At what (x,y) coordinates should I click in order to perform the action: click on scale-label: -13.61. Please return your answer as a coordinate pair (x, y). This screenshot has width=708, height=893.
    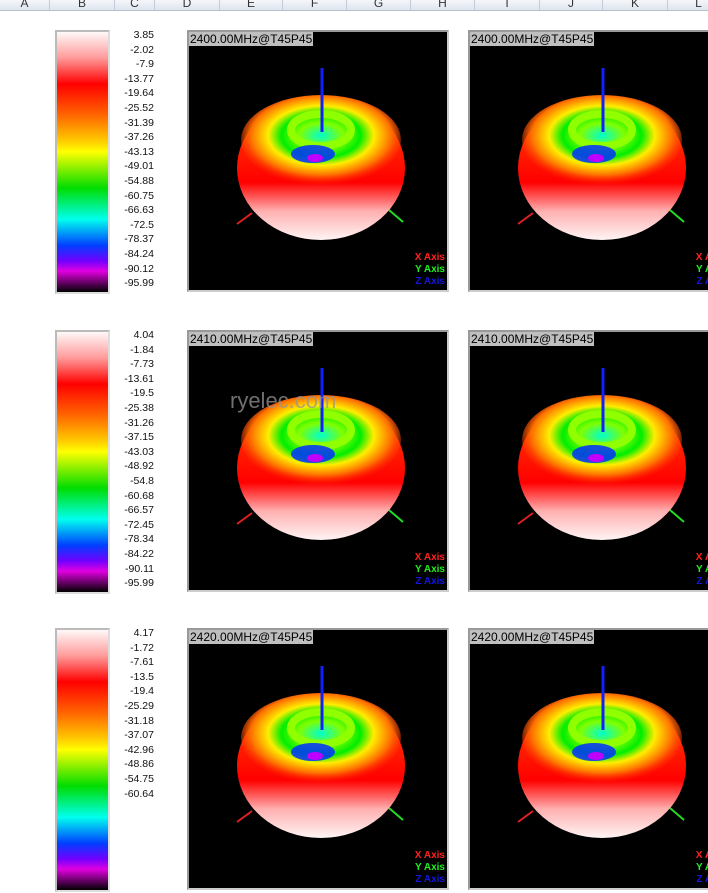
    Looking at the image, I should click on (139, 378).